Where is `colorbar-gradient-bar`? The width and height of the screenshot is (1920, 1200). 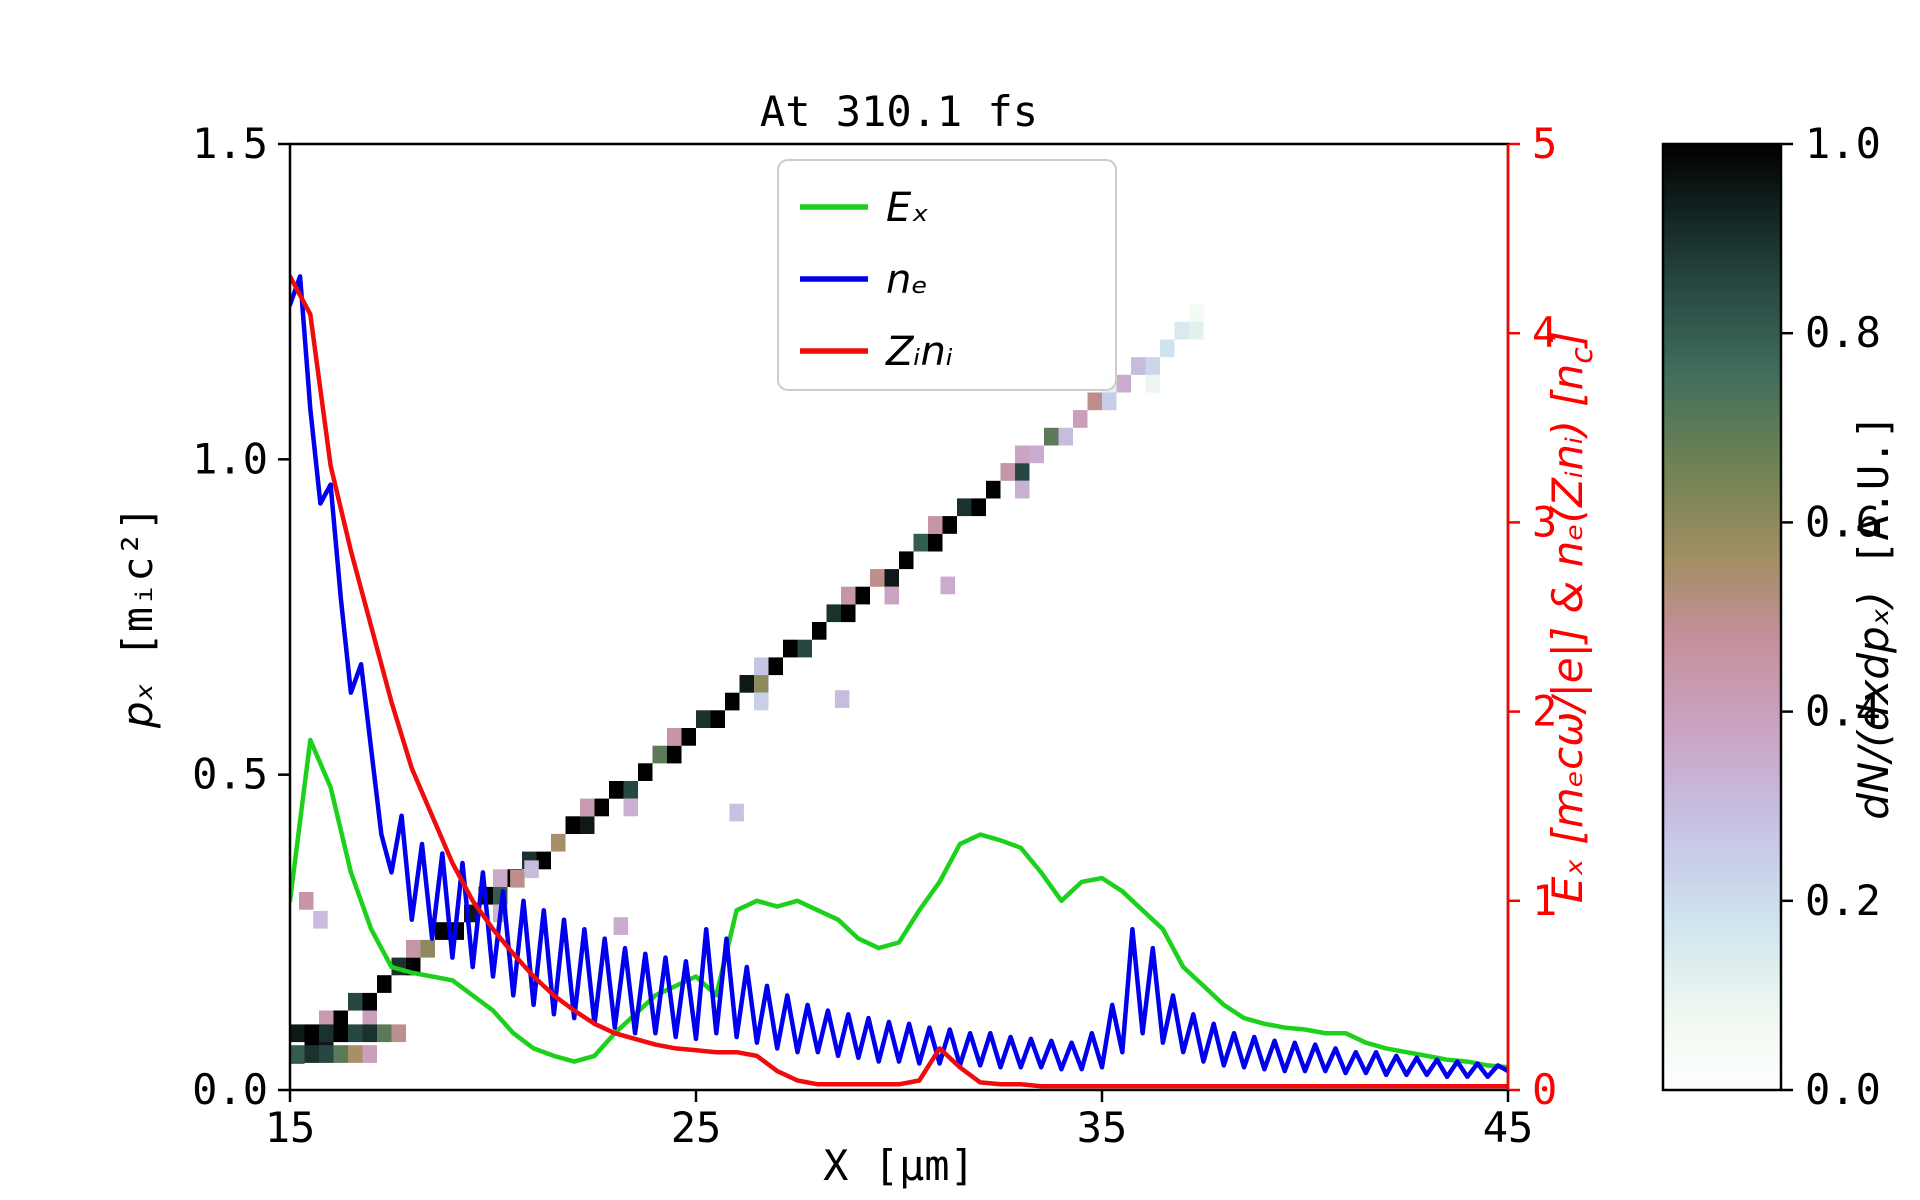
colorbar-gradient-bar is located at coordinates (1722, 617).